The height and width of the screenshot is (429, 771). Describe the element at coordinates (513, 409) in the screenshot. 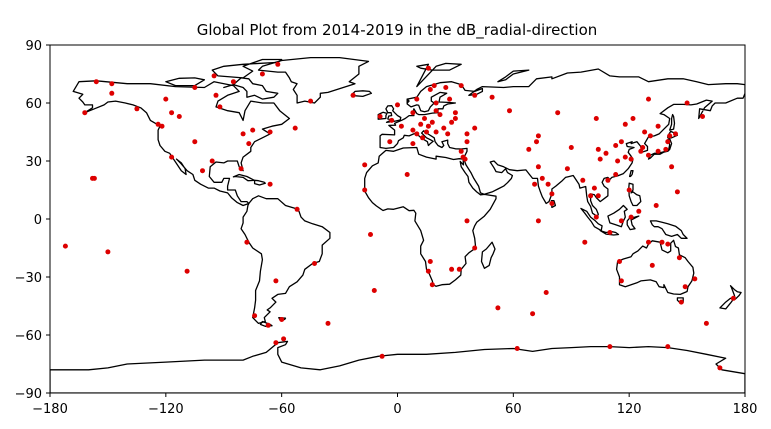

I see `x-tick-label-5: 60` at that location.